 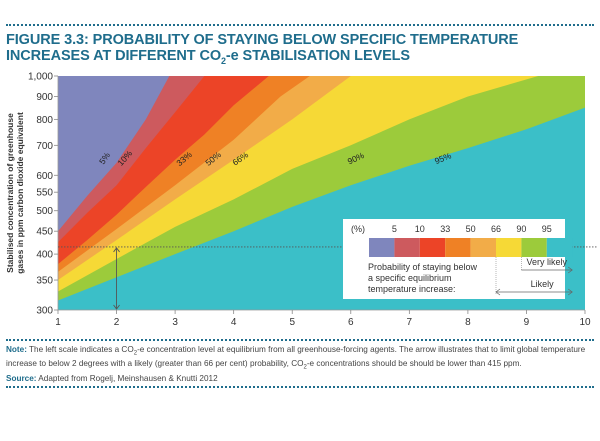 I want to click on x-tick-label: 2, so click(x=117, y=322).